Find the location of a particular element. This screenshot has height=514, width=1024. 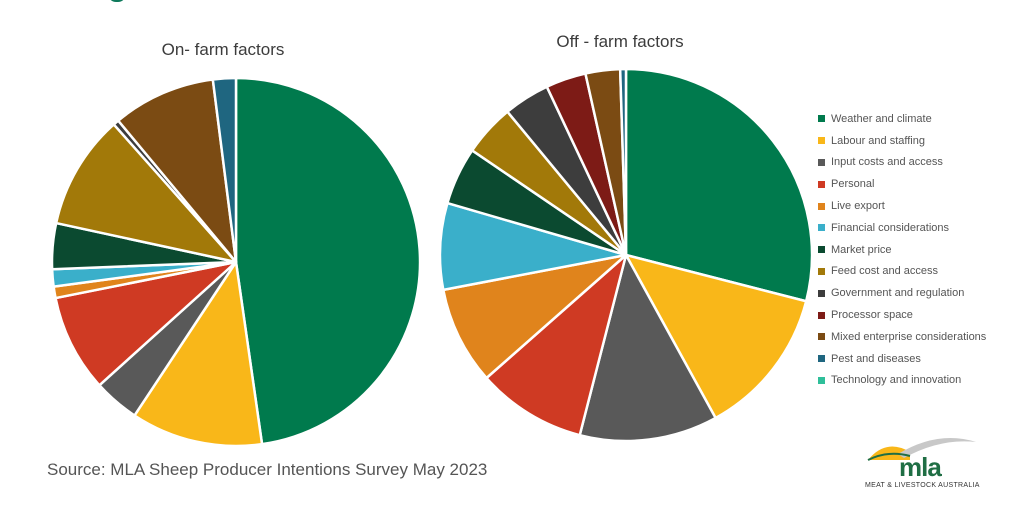

legend-item: Mixed enterprise considerations is located at coordinates (902, 337).